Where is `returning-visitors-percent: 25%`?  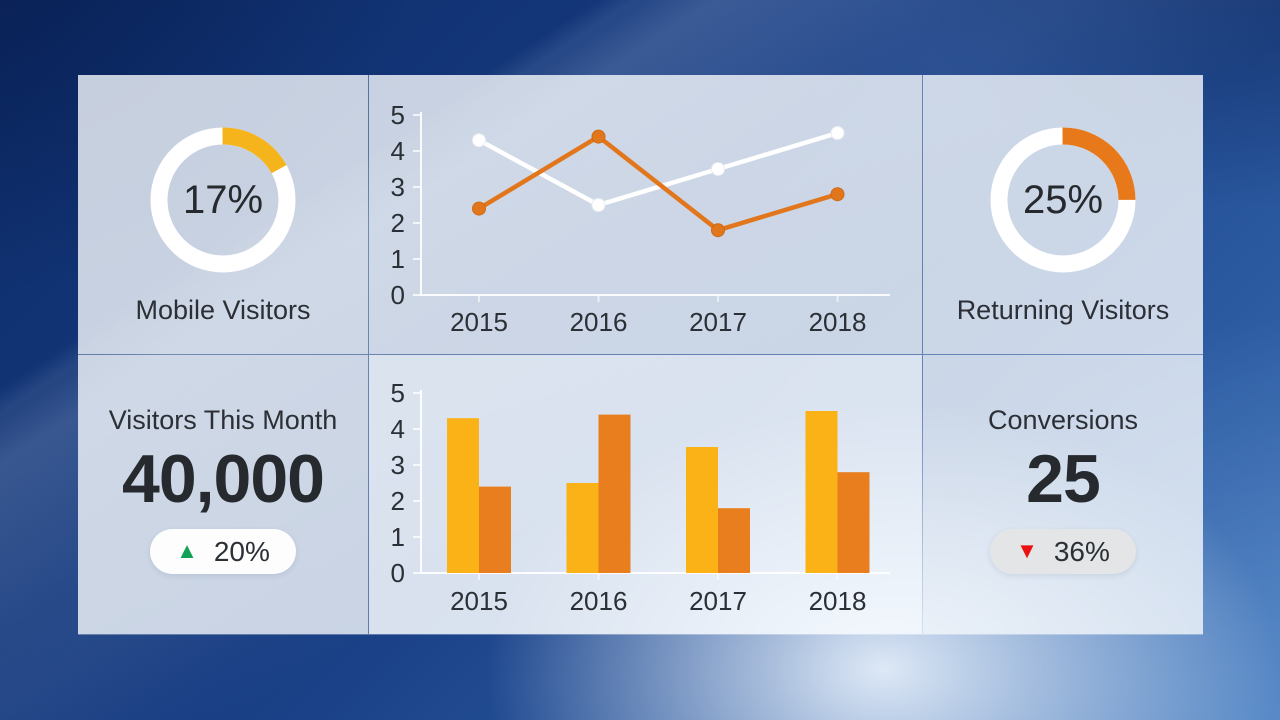
returning-visitors-percent: 25% is located at coordinates (1063, 199).